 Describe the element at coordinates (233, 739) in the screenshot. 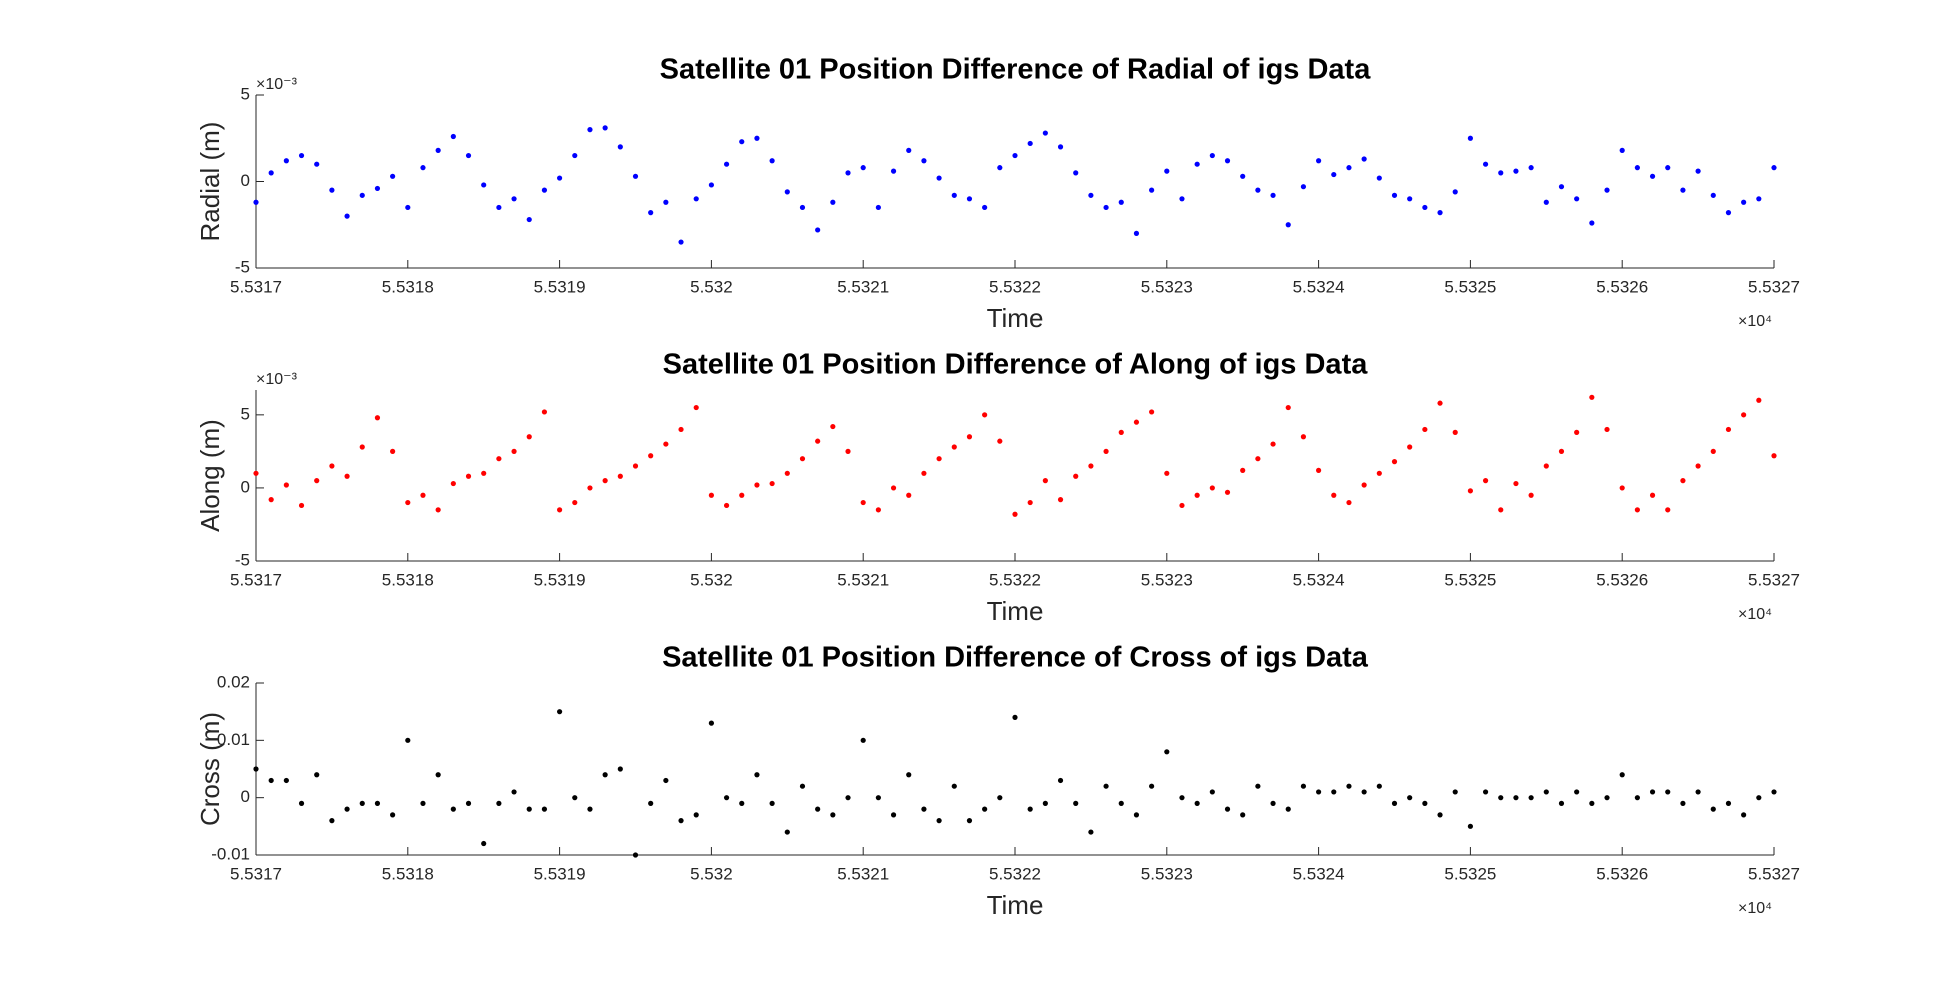

I see `y-tick-label: 0.01` at that location.